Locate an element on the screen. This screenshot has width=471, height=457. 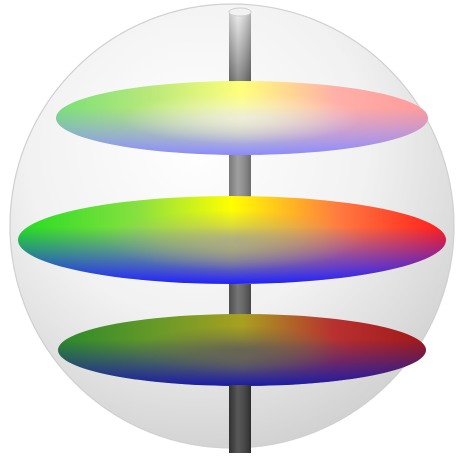
axis-top-cap is located at coordinates (240, 12).